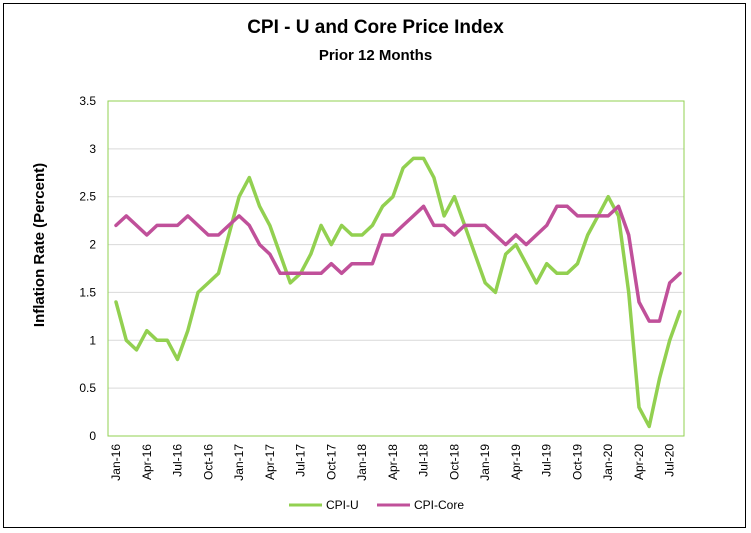  What do you see at coordinates (547, 460) in the screenshot?
I see `x-tick-label: Jul-19` at bounding box center [547, 460].